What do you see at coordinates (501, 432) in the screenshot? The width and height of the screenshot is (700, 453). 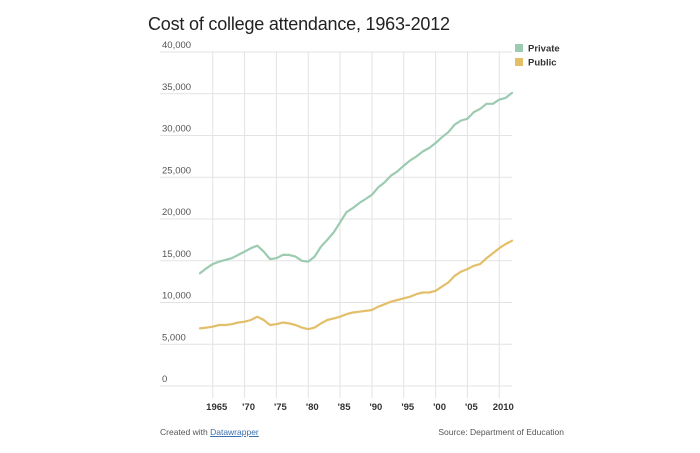 I see `source-note: Source: Department of Education` at bounding box center [501, 432].